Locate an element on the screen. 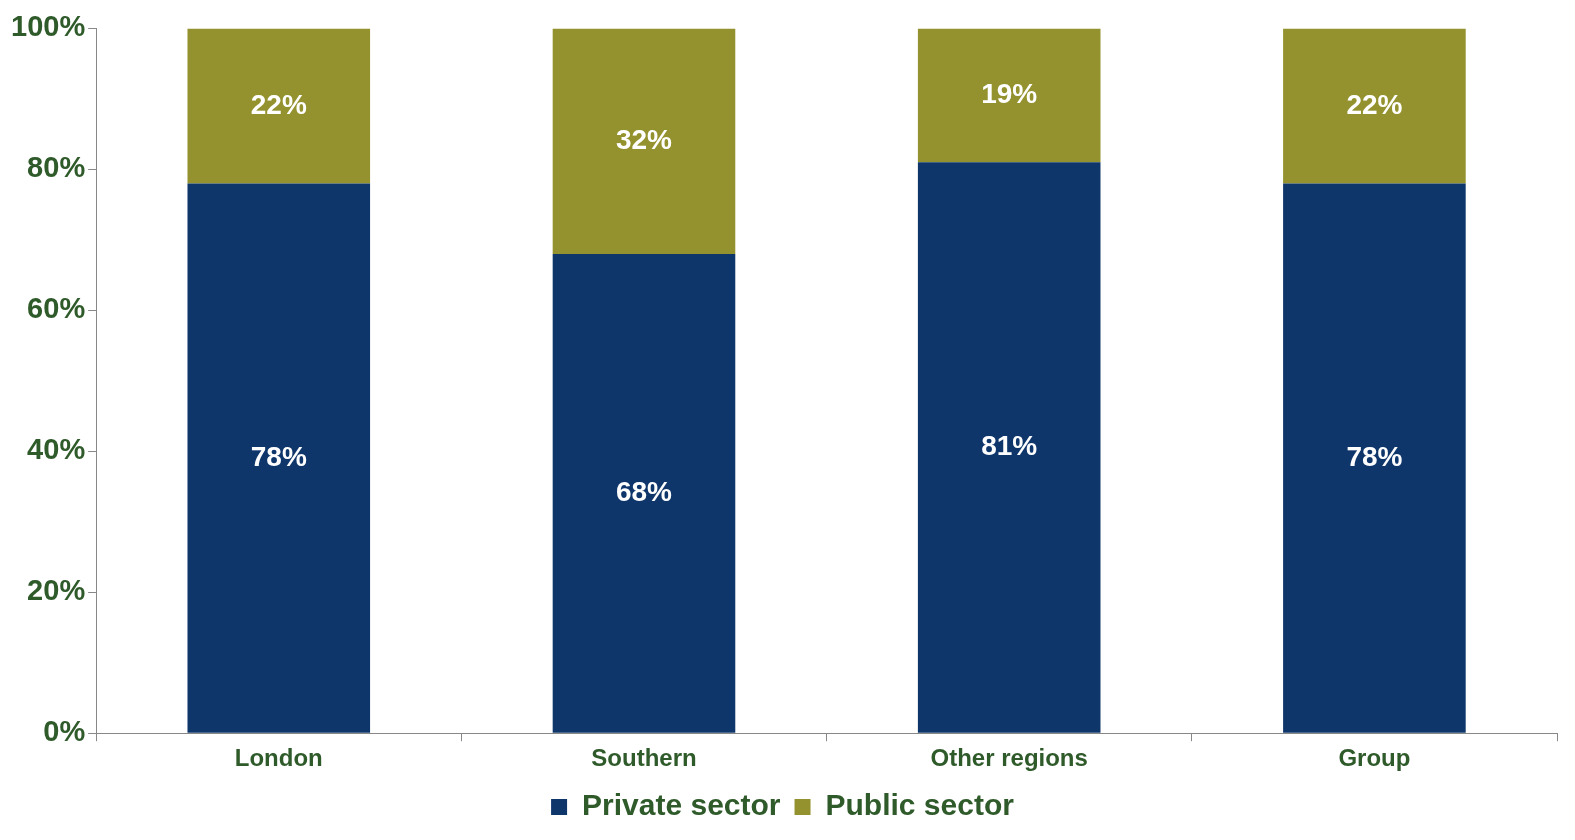  data-label: 19% is located at coordinates (1009, 94).